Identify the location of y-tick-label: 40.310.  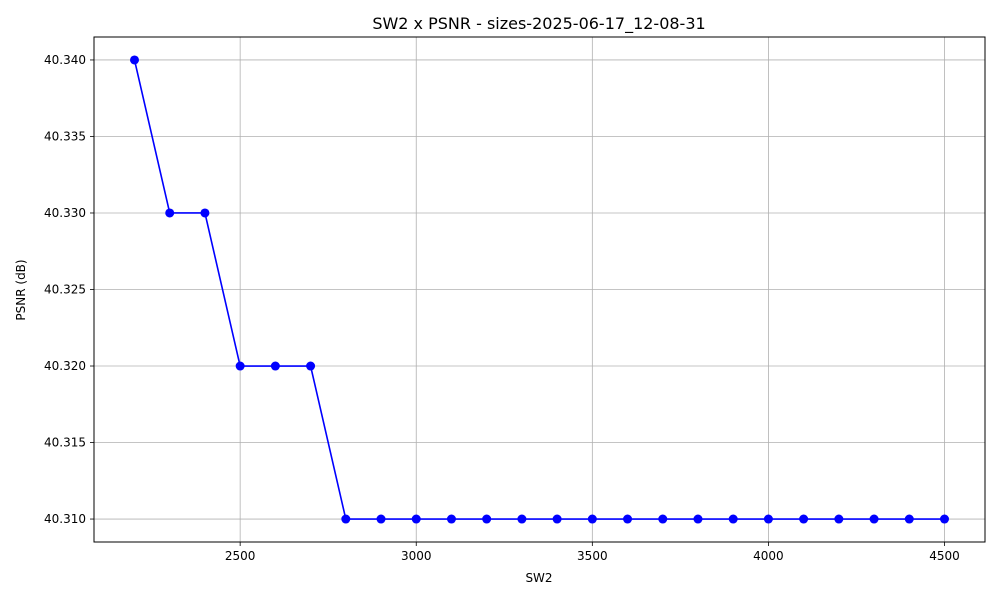
(65, 519).